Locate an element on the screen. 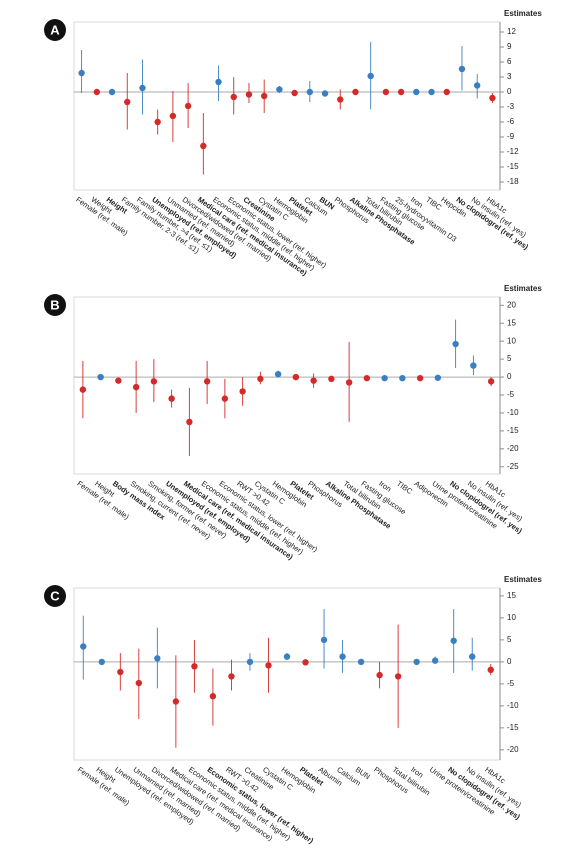 Image resolution: width=580 pixels, height=864 pixels. y-tick-label: -25 is located at coordinates (513, 466).